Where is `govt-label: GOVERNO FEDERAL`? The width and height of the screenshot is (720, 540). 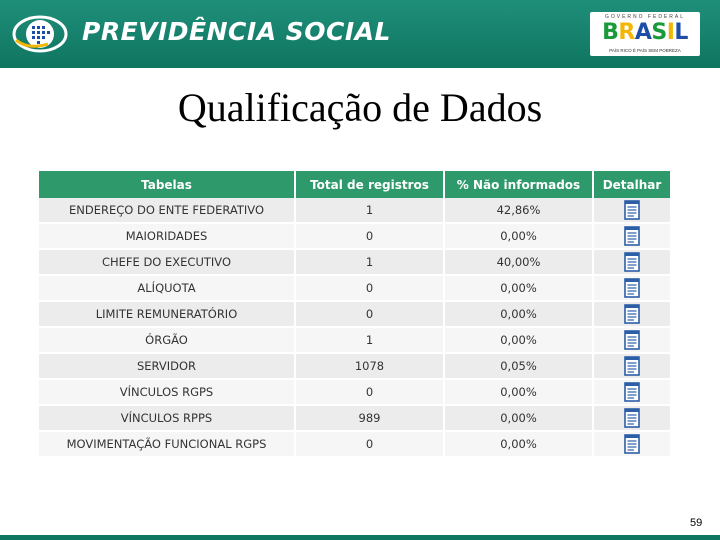 govt-label: GOVERNO FEDERAL is located at coordinates (644, 17).